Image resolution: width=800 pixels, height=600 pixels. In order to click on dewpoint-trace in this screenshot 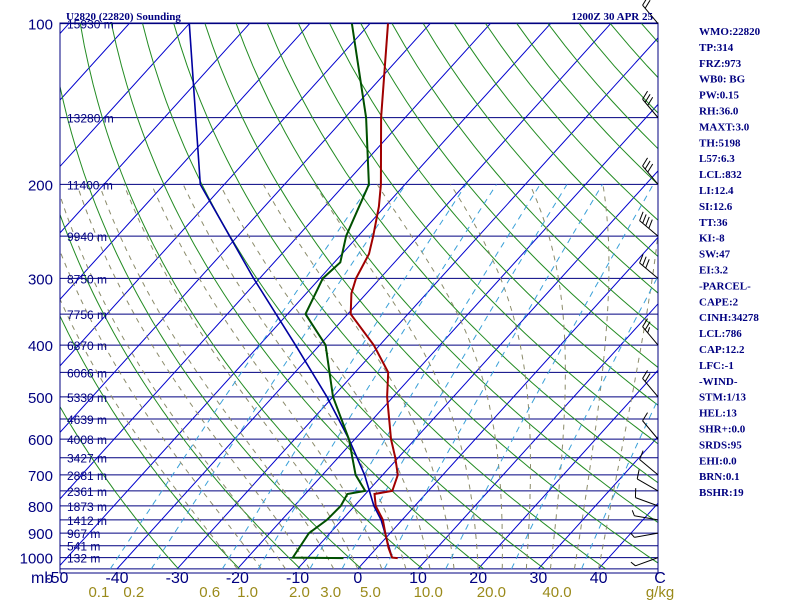, I will do `click(330, 291)`.